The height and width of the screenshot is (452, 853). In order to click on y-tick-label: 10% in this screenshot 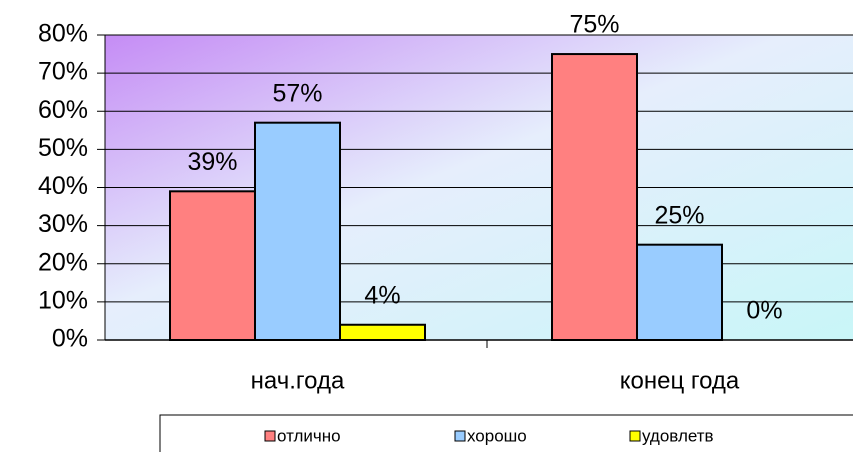, I will do `click(63, 300)`.